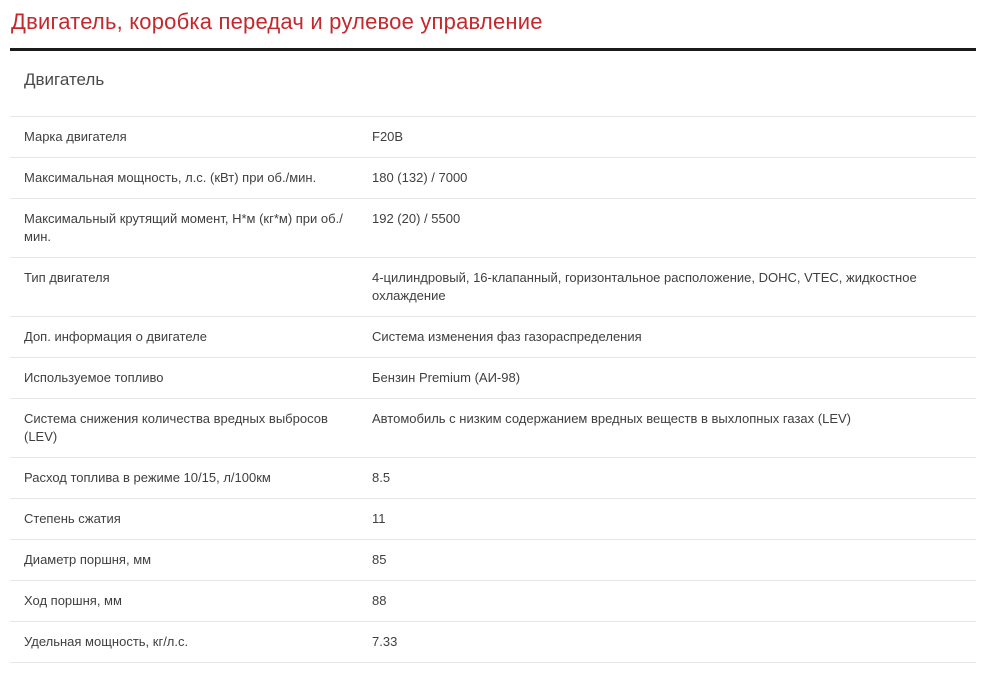 This screenshot has height=677, width=990. What do you see at coordinates (667, 478) in the screenshot?
I see `spec-row-value: 8.5` at bounding box center [667, 478].